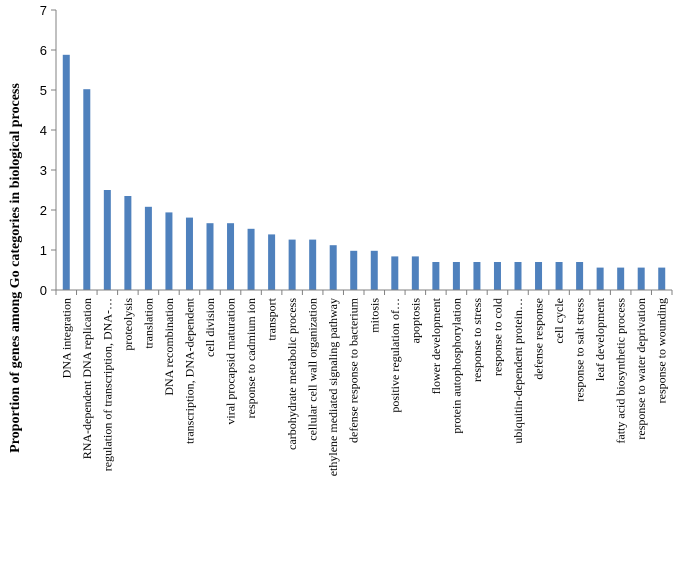 The image size is (680, 575). I want to click on x-category-label: cell cycle, so click(559, 321).